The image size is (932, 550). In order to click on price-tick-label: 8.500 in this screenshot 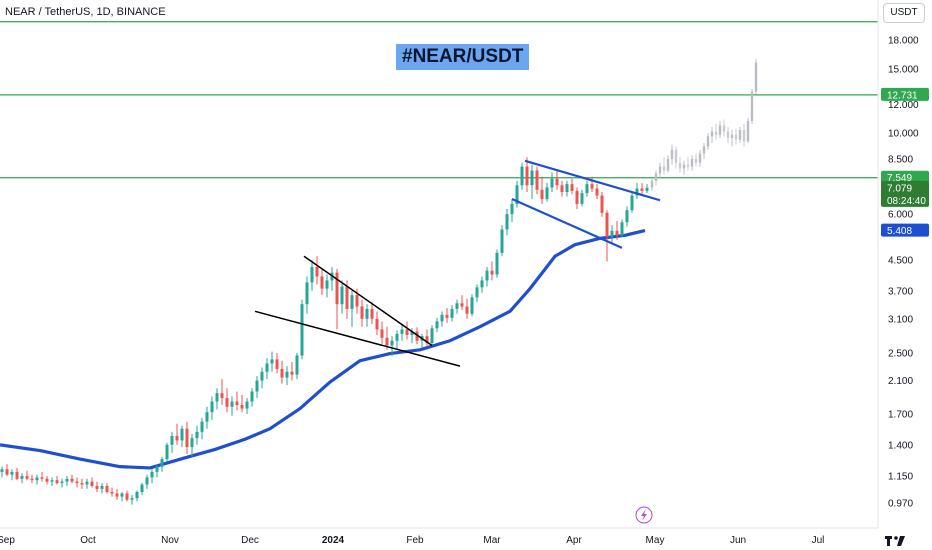, I will do `click(900, 159)`.